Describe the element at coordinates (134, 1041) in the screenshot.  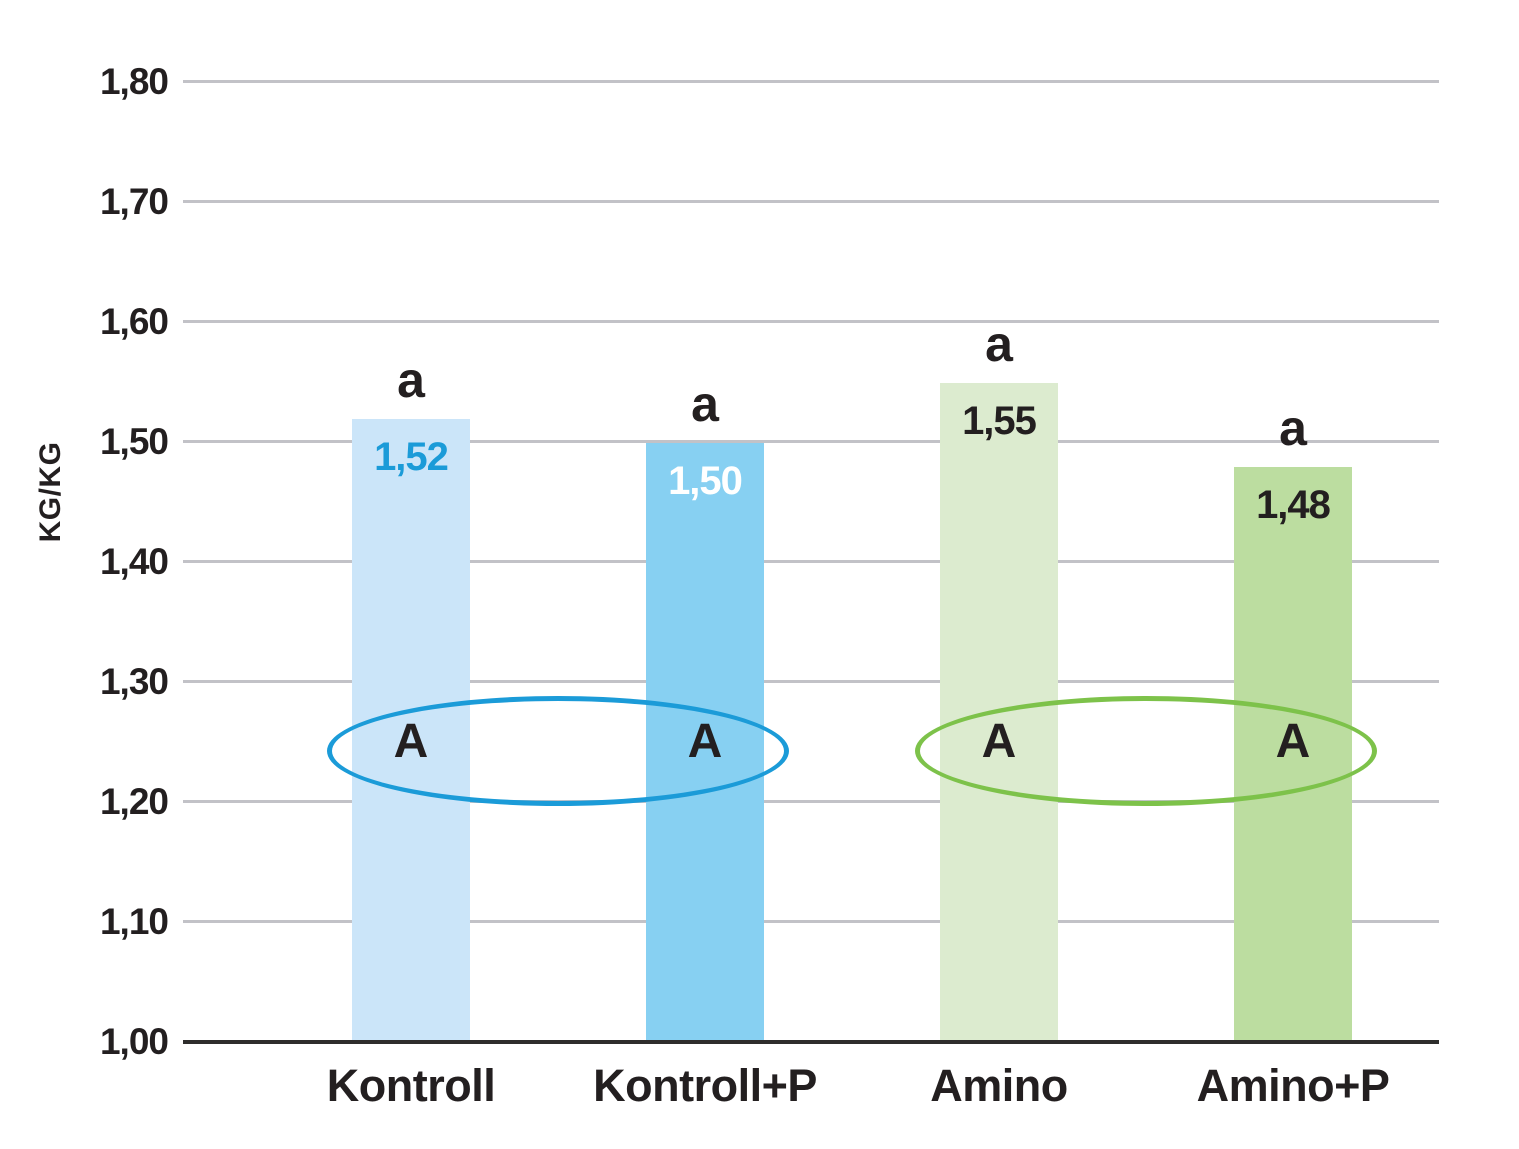
I see `y-tick-label: 1,00` at that location.